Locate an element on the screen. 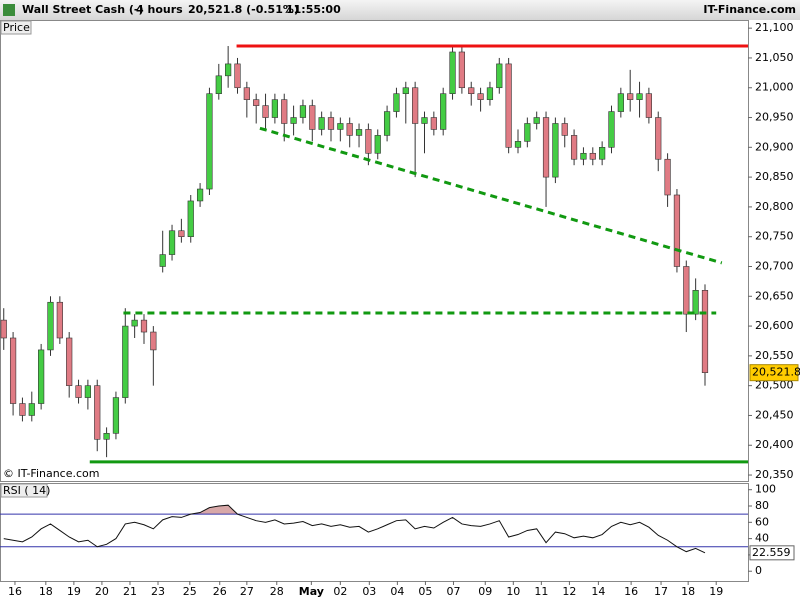  x-tick-label: 02 is located at coordinates (340, 591).